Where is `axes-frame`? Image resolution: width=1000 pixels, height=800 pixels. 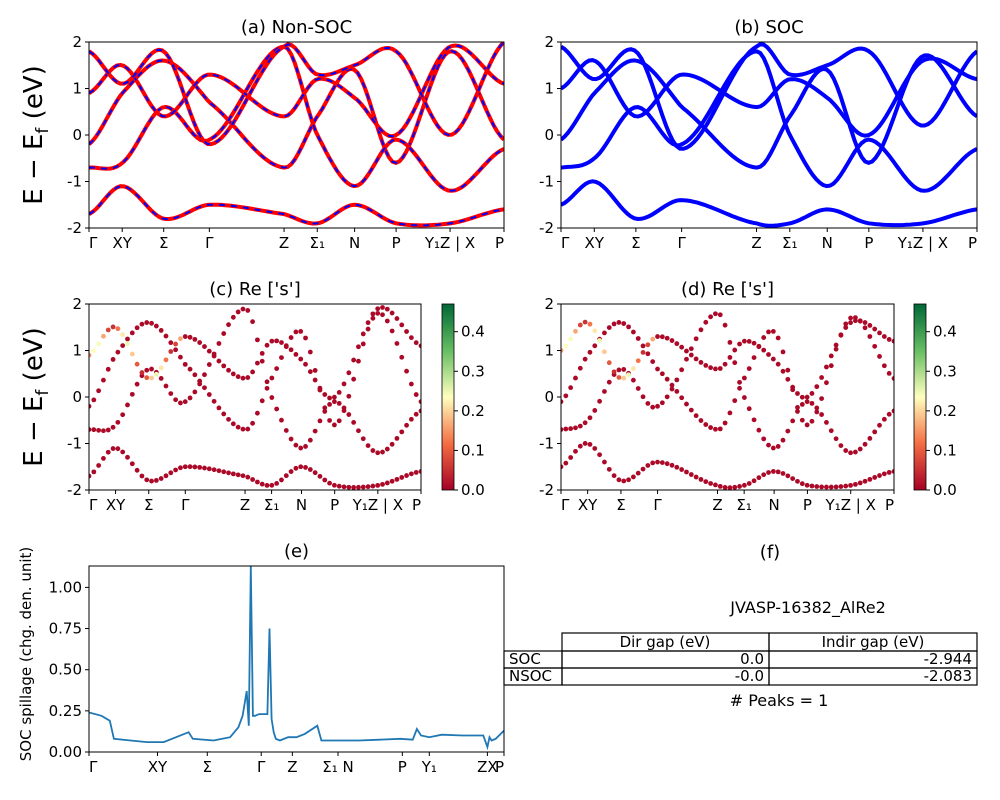 axes-frame is located at coordinates (255, 397).